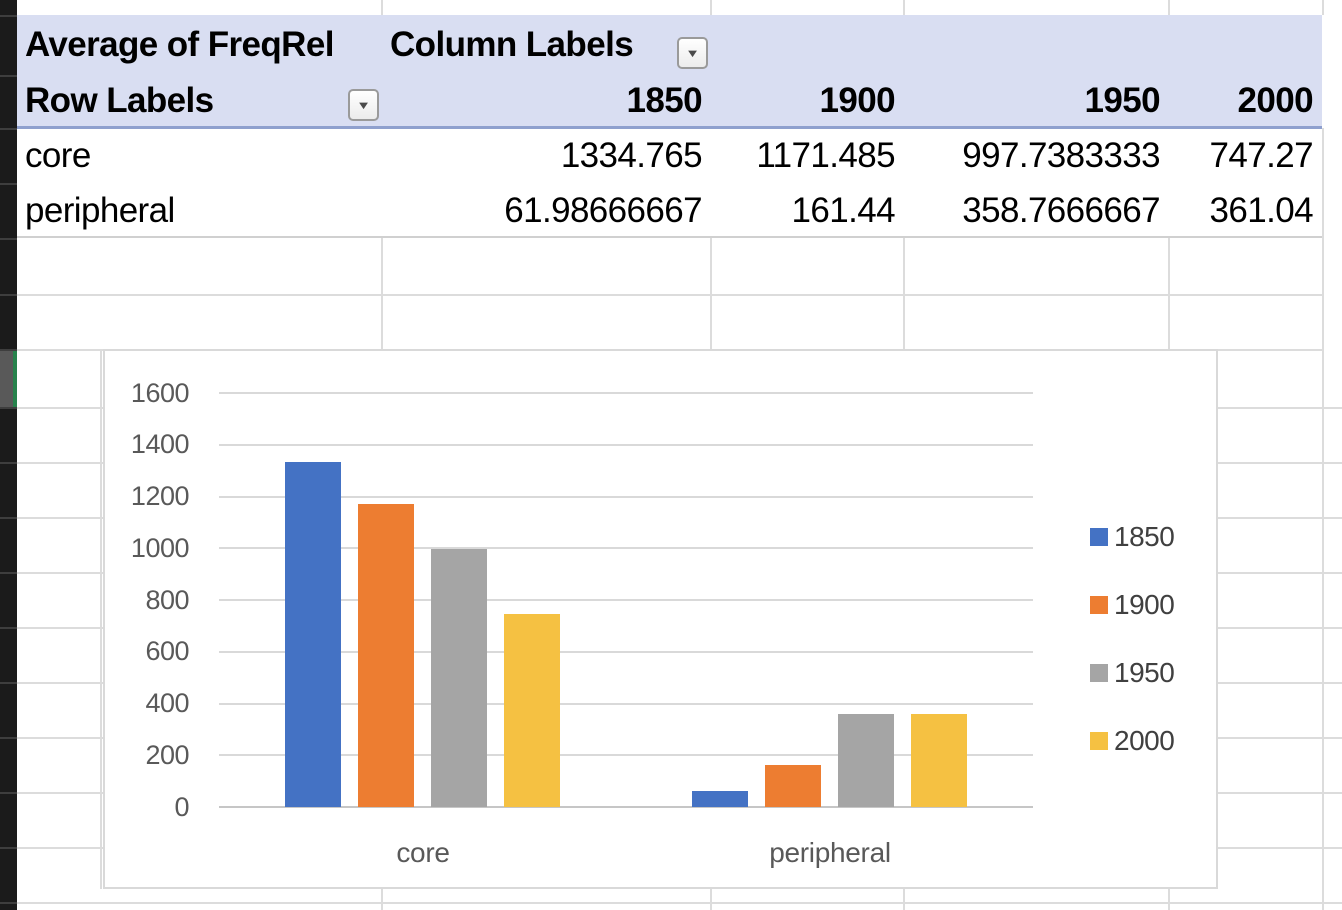  I want to click on value-peripheral-1900: 161.44, so click(843, 210).